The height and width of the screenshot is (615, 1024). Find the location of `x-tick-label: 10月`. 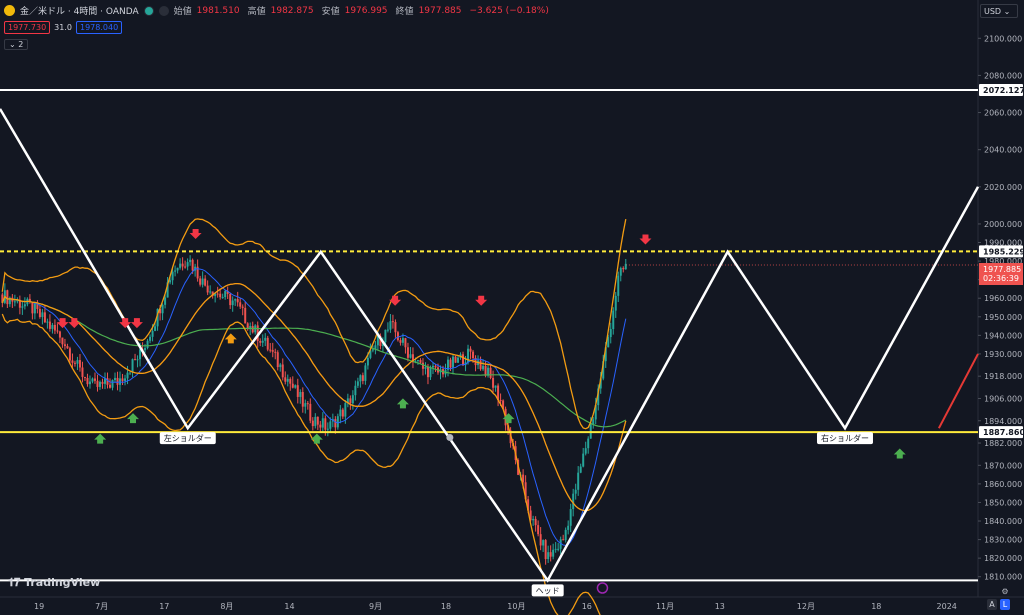

x-tick-label: 10月 is located at coordinates (516, 606).